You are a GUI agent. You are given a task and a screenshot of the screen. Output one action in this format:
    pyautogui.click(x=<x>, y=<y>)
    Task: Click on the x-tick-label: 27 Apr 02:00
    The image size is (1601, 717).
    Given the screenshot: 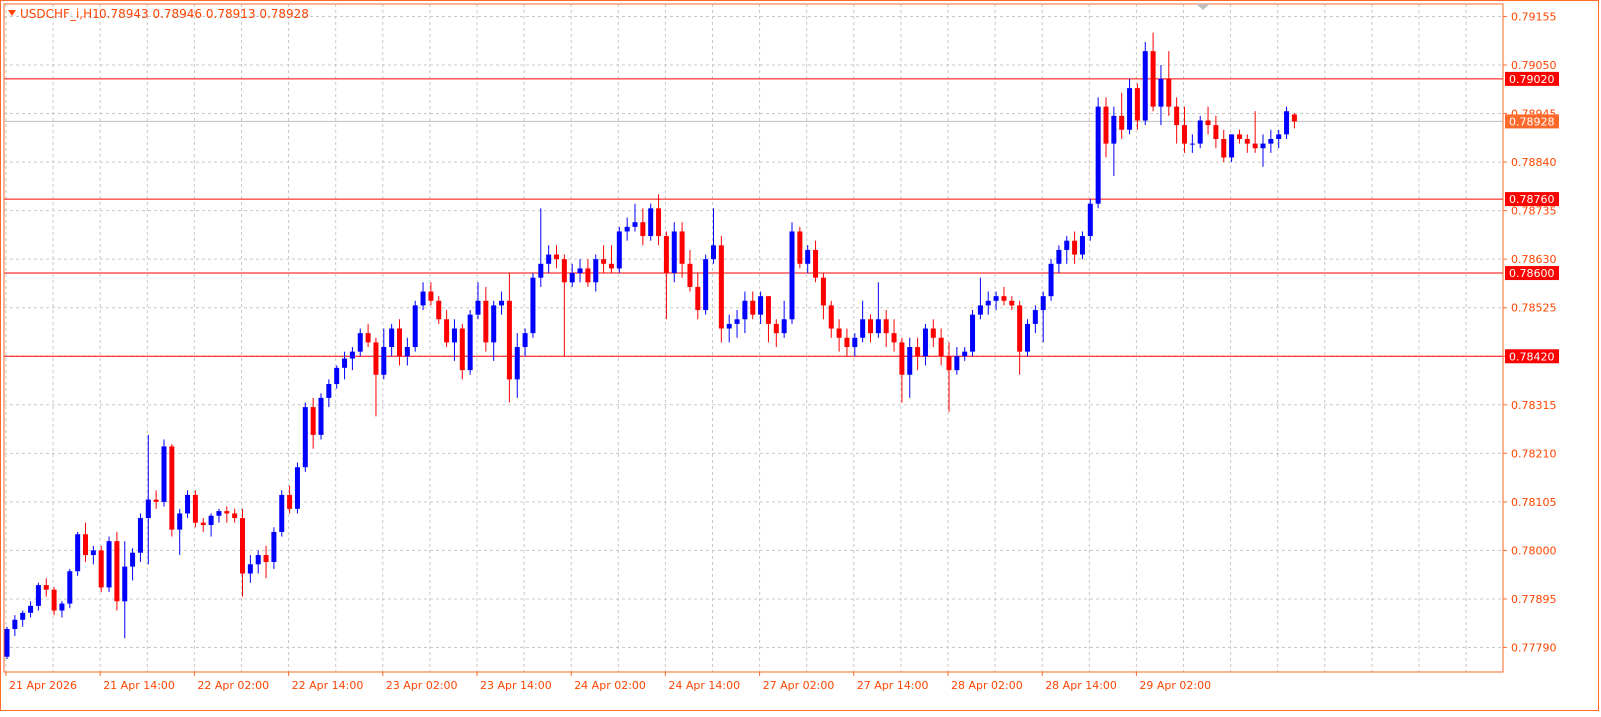 What is the action you would take?
    pyautogui.click(x=799, y=685)
    